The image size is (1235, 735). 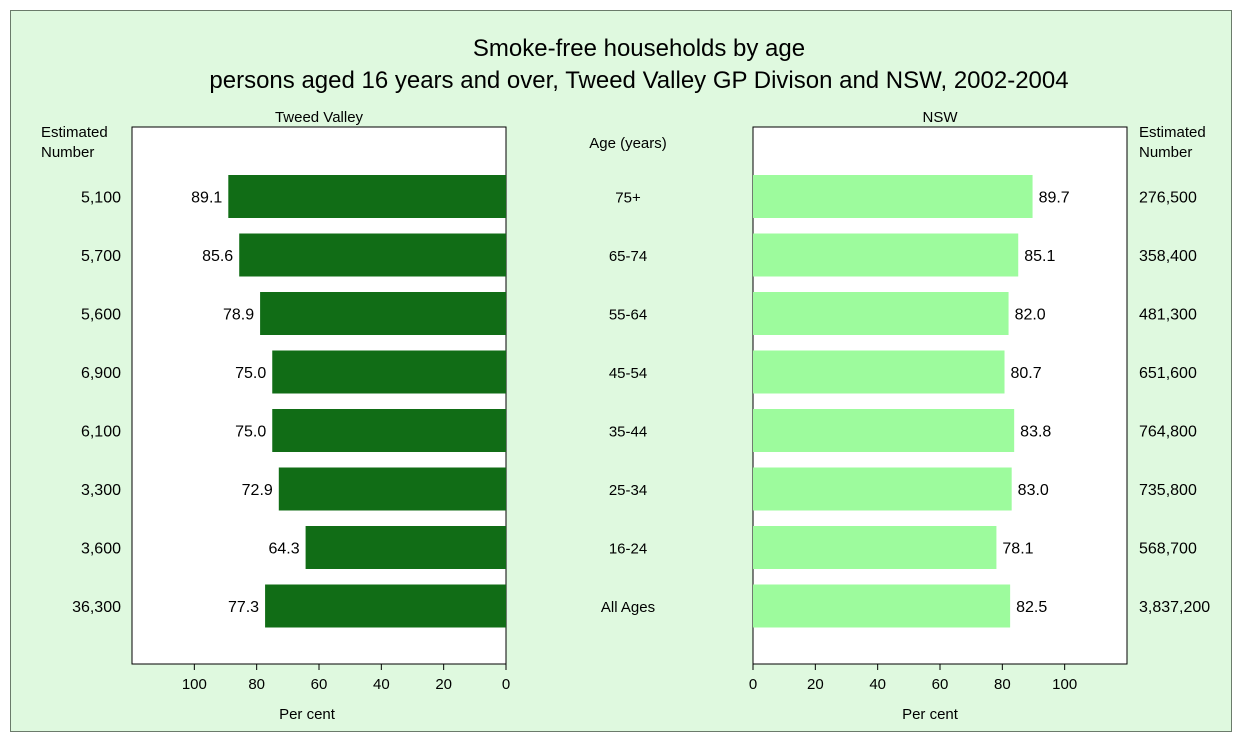 What do you see at coordinates (206, 198) in the screenshot?
I see `bar-value-label: 89.1` at bounding box center [206, 198].